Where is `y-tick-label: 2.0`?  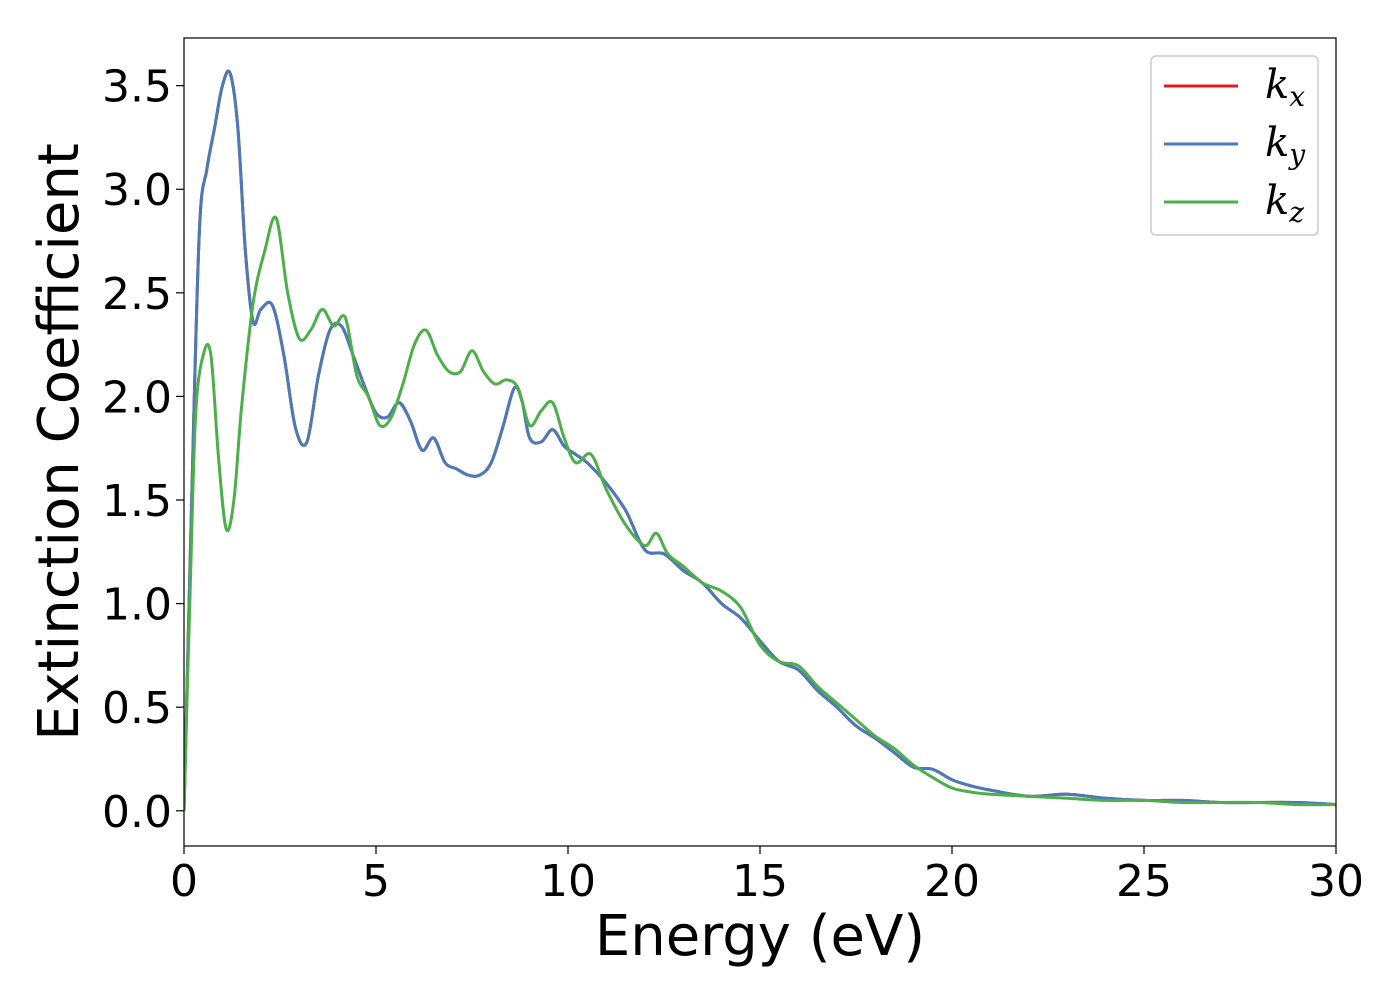 y-tick-label: 2.0 is located at coordinates (137, 397).